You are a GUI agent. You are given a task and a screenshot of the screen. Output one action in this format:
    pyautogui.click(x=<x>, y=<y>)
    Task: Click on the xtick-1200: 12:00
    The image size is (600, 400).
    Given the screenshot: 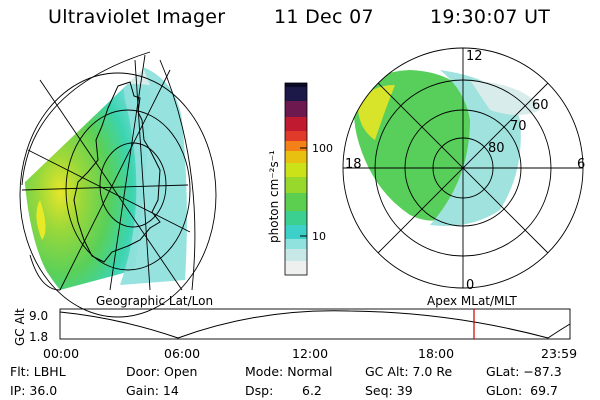 What is the action you would take?
    pyautogui.click(x=310, y=353)
    